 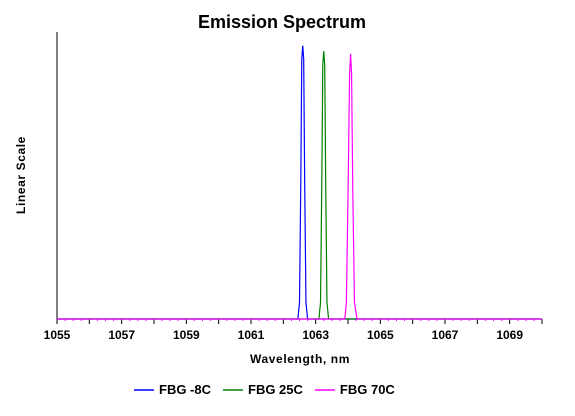 I want to click on x-tick-label-3: 1061, so click(x=251, y=335).